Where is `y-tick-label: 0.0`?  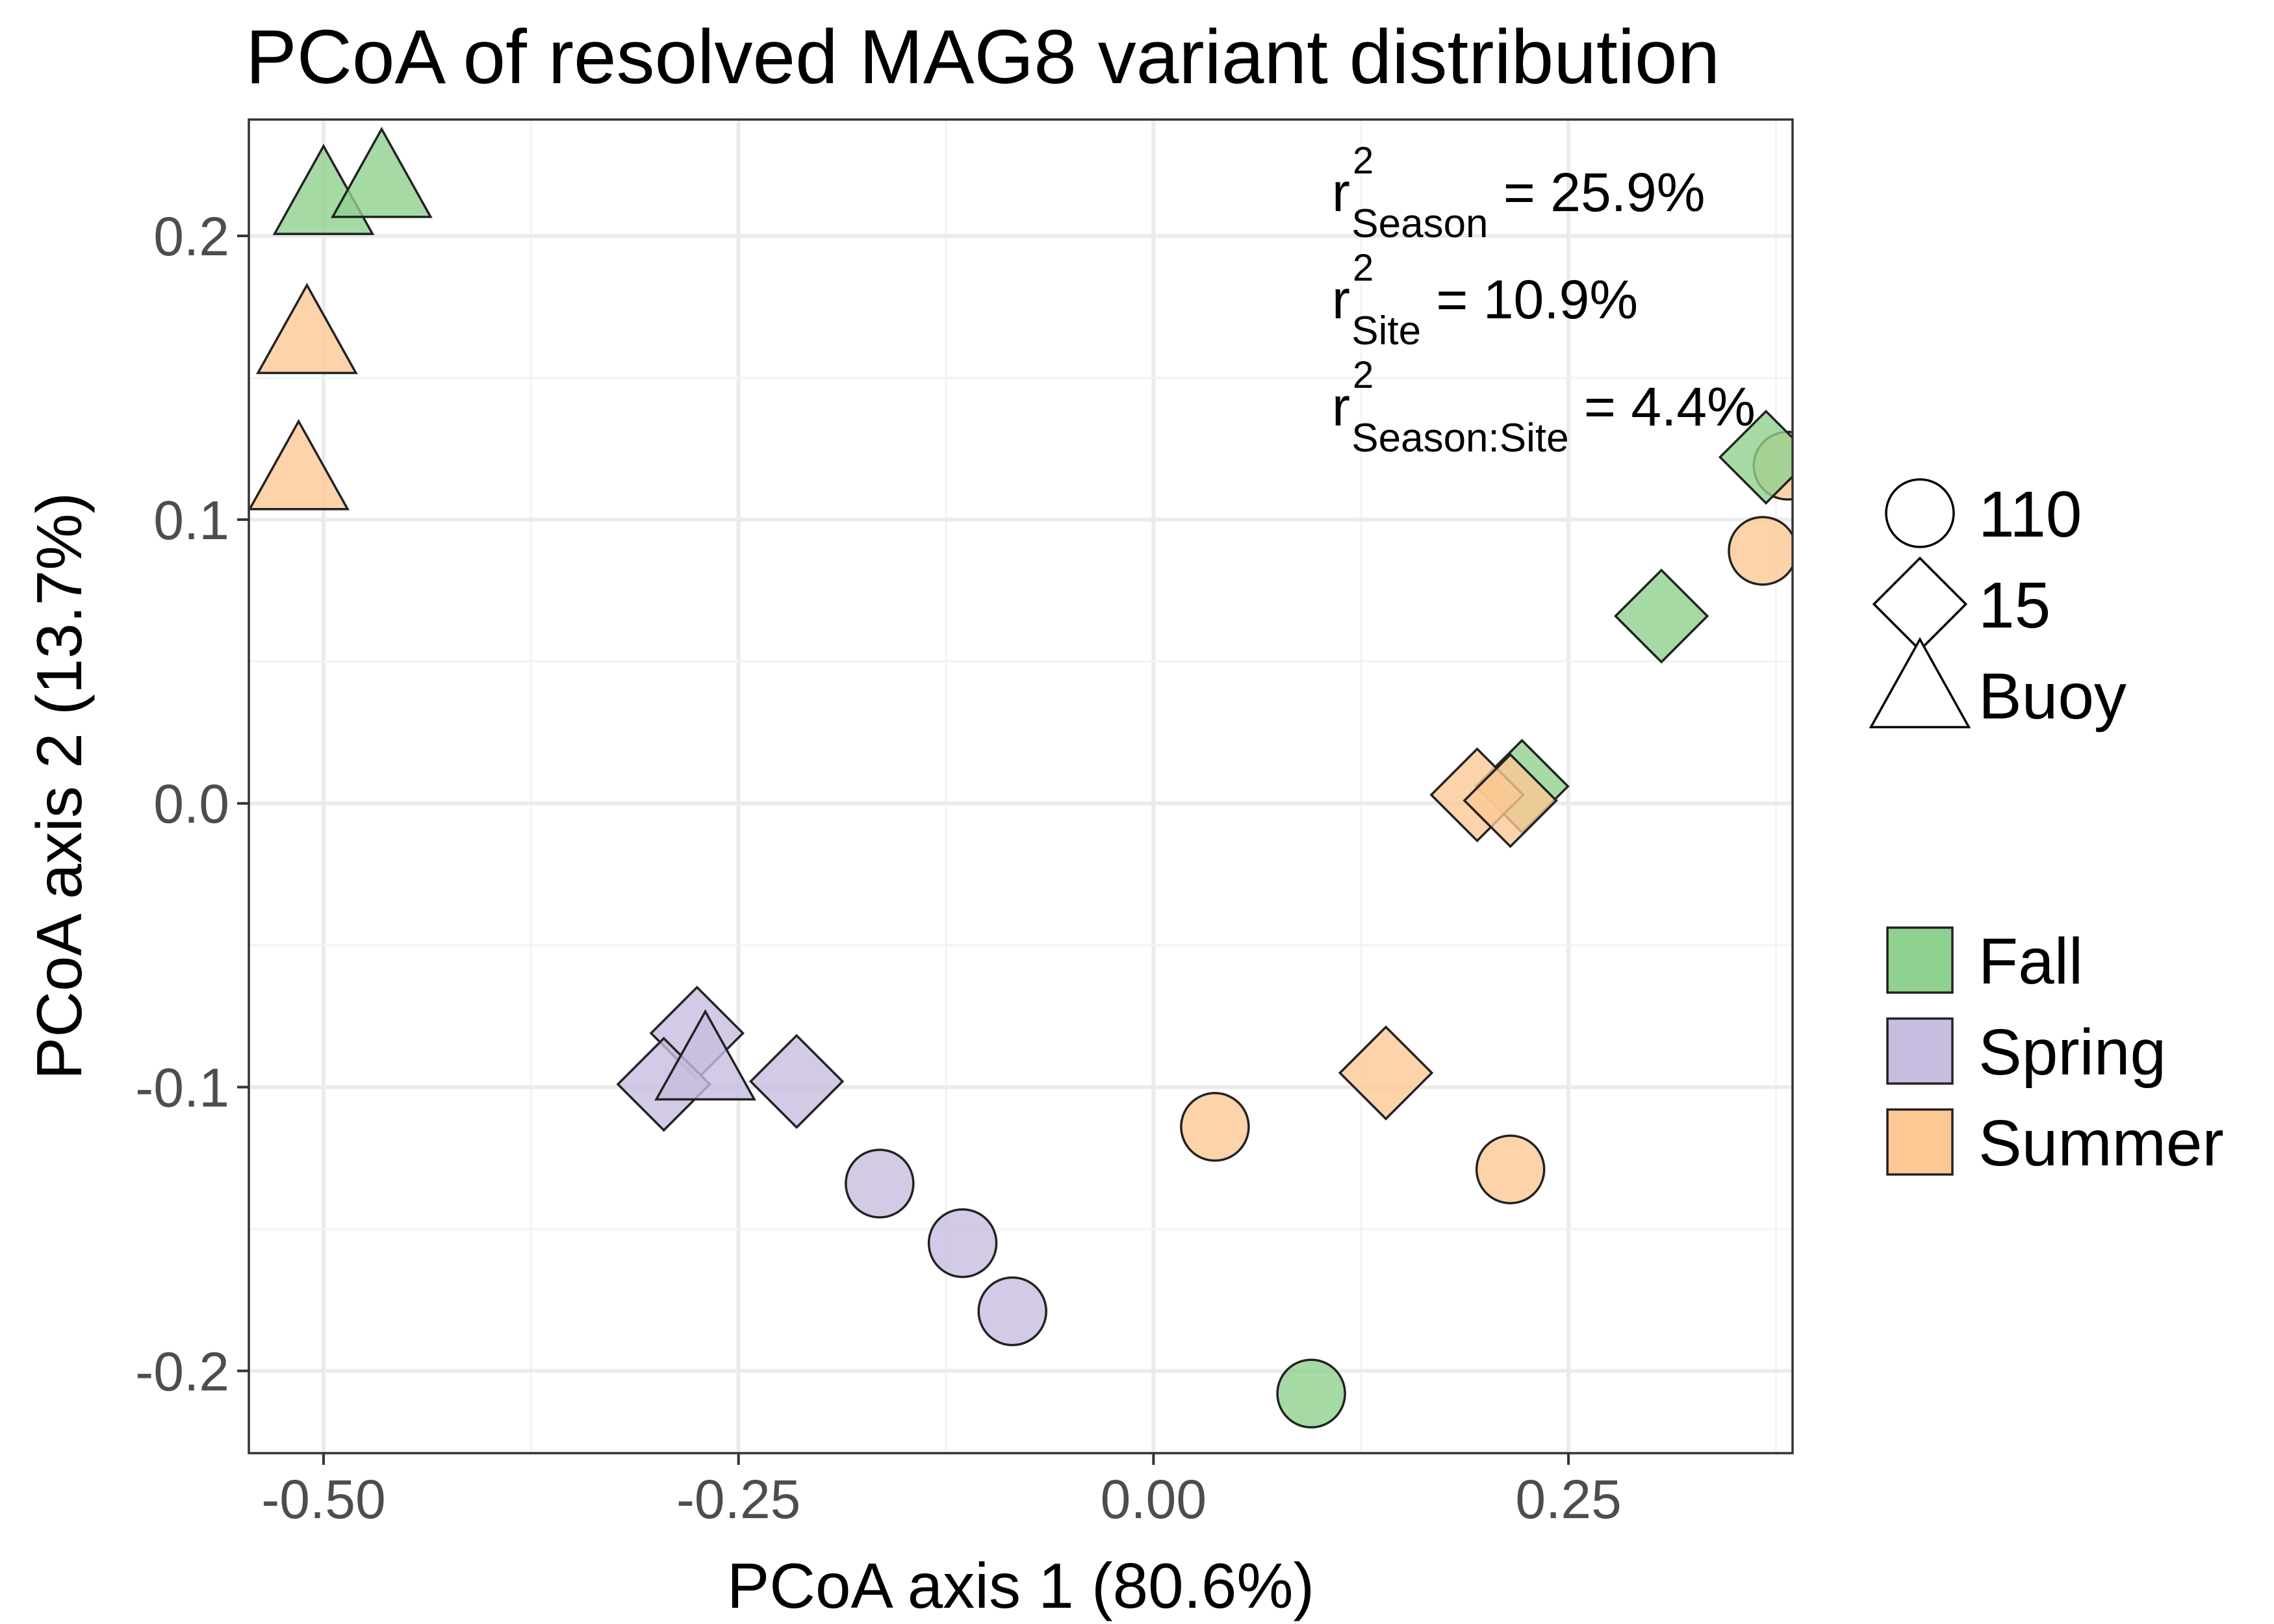 y-tick-label: 0.0 is located at coordinates (191, 804).